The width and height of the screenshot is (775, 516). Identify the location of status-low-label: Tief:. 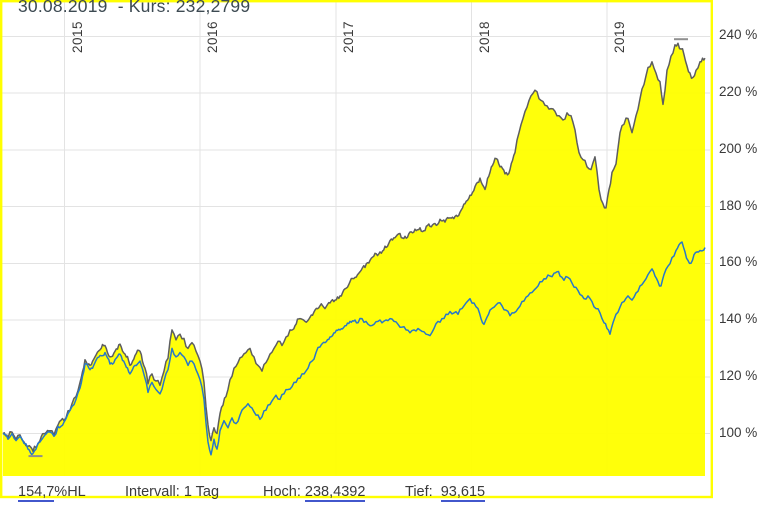
(423, 492).